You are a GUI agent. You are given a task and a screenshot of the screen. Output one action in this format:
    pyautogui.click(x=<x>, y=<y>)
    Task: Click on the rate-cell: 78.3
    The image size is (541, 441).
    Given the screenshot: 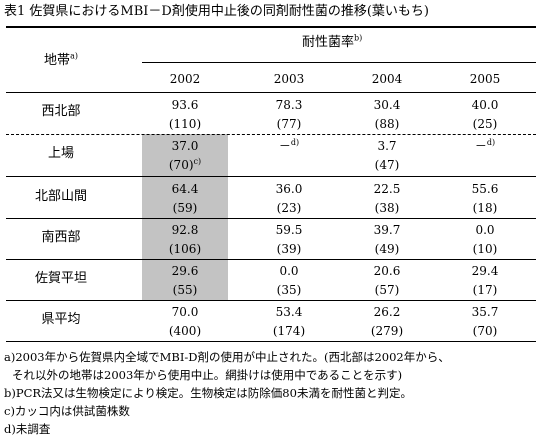 What is the action you would take?
    pyautogui.click(x=289, y=105)
    